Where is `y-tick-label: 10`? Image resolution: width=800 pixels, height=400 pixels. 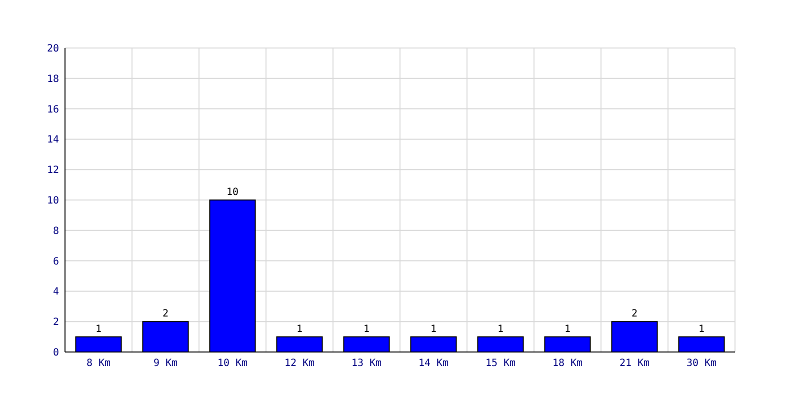
y-tick-label: 10 is located at coordinates (52, 201).